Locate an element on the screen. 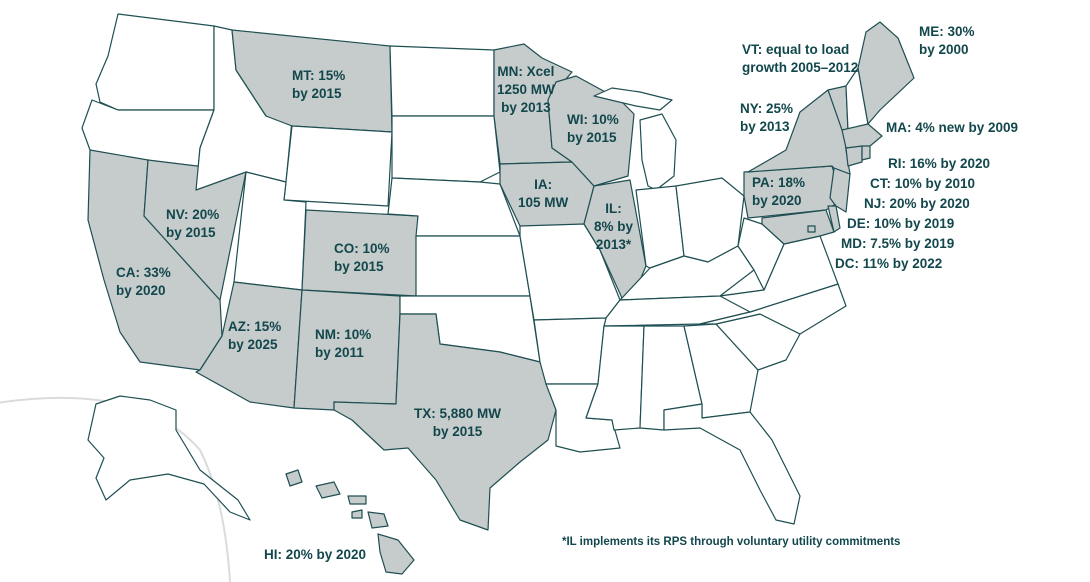 The height and width of the screenshot is (582, 1090). state-fl is located at coordinates (732, 464).